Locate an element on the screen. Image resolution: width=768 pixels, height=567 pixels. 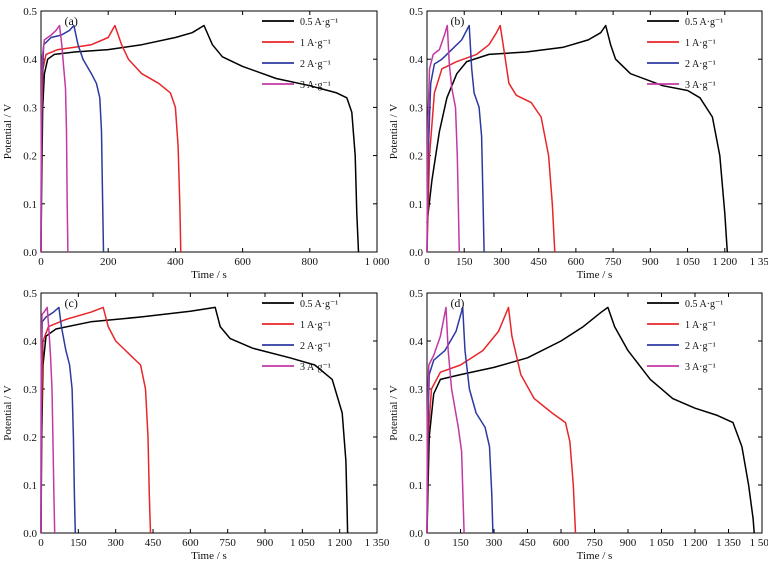
x-tick-label: 1 000 is located at coordinates (377, 262).